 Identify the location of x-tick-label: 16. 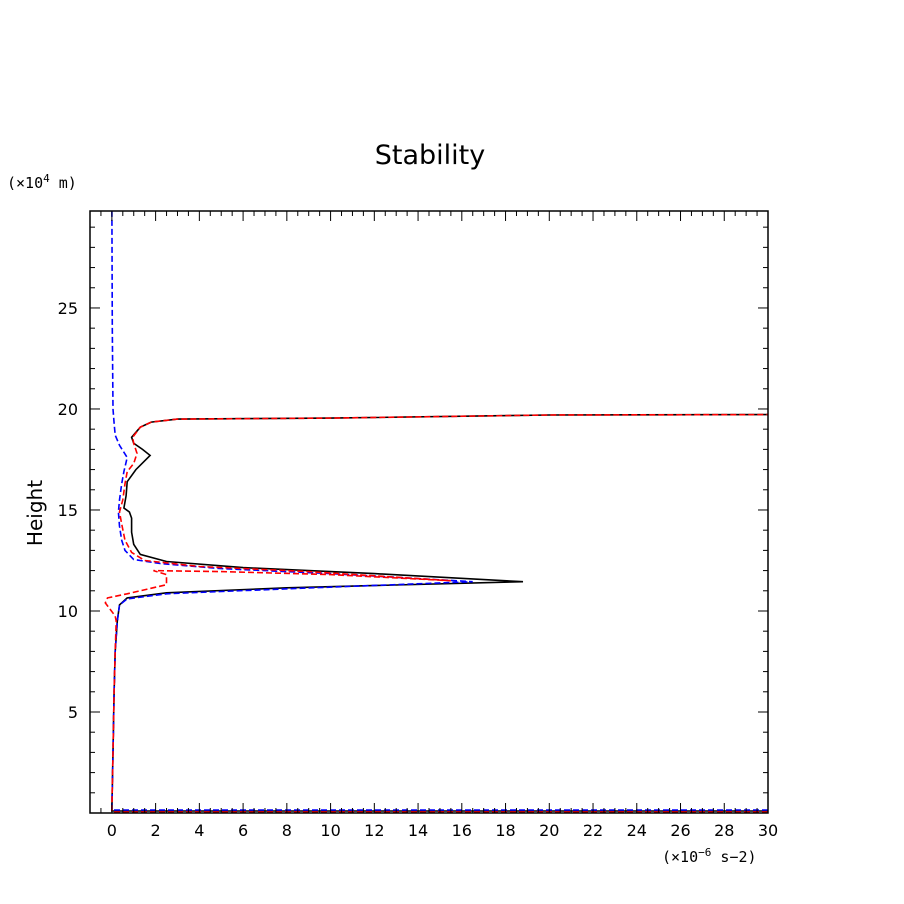
(462, 830).